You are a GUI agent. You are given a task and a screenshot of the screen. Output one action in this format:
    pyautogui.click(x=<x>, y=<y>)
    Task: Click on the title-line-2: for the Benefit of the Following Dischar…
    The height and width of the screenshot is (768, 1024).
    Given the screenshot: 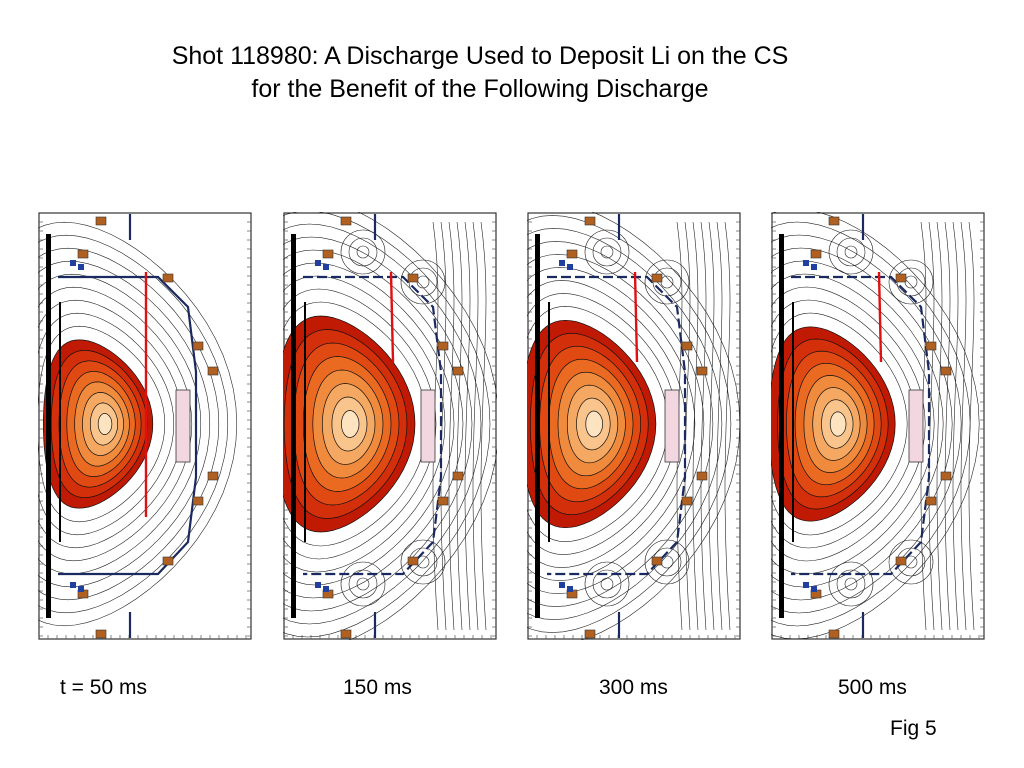 What is the action you would take?
    pyautogui.click(x=480, y=89)
    